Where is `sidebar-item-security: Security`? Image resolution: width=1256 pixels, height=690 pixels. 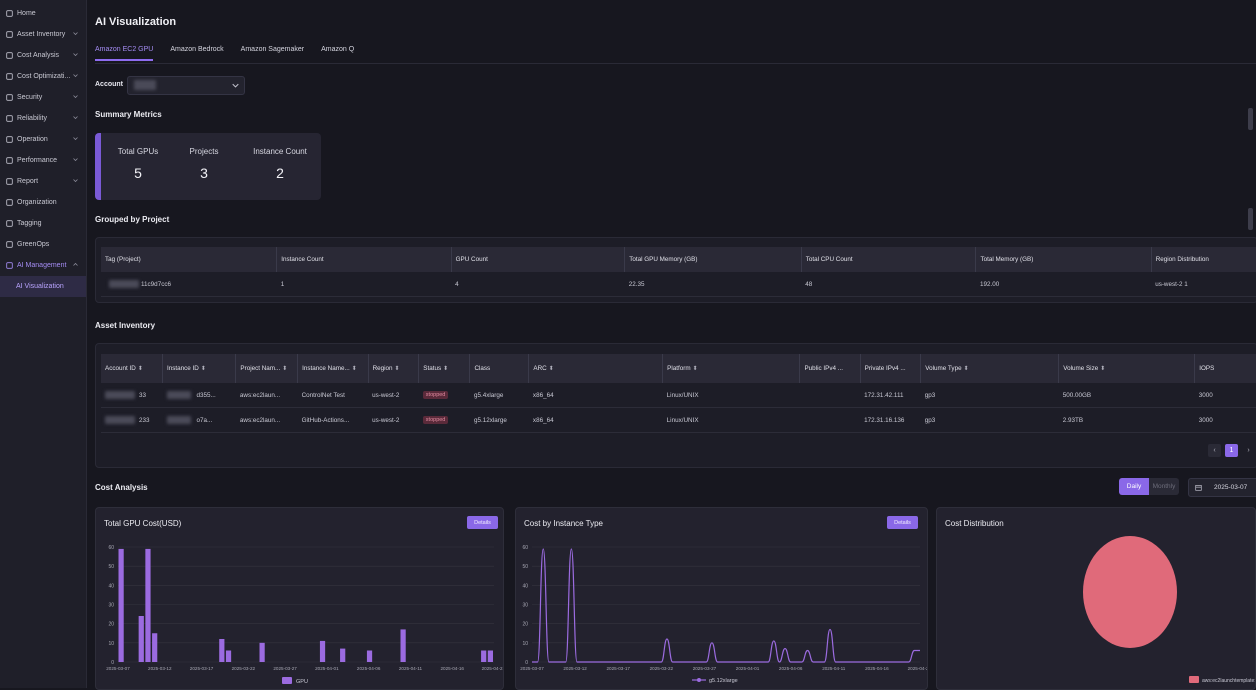 sidebar-item-security: Security is located at coordinates (43, 97).